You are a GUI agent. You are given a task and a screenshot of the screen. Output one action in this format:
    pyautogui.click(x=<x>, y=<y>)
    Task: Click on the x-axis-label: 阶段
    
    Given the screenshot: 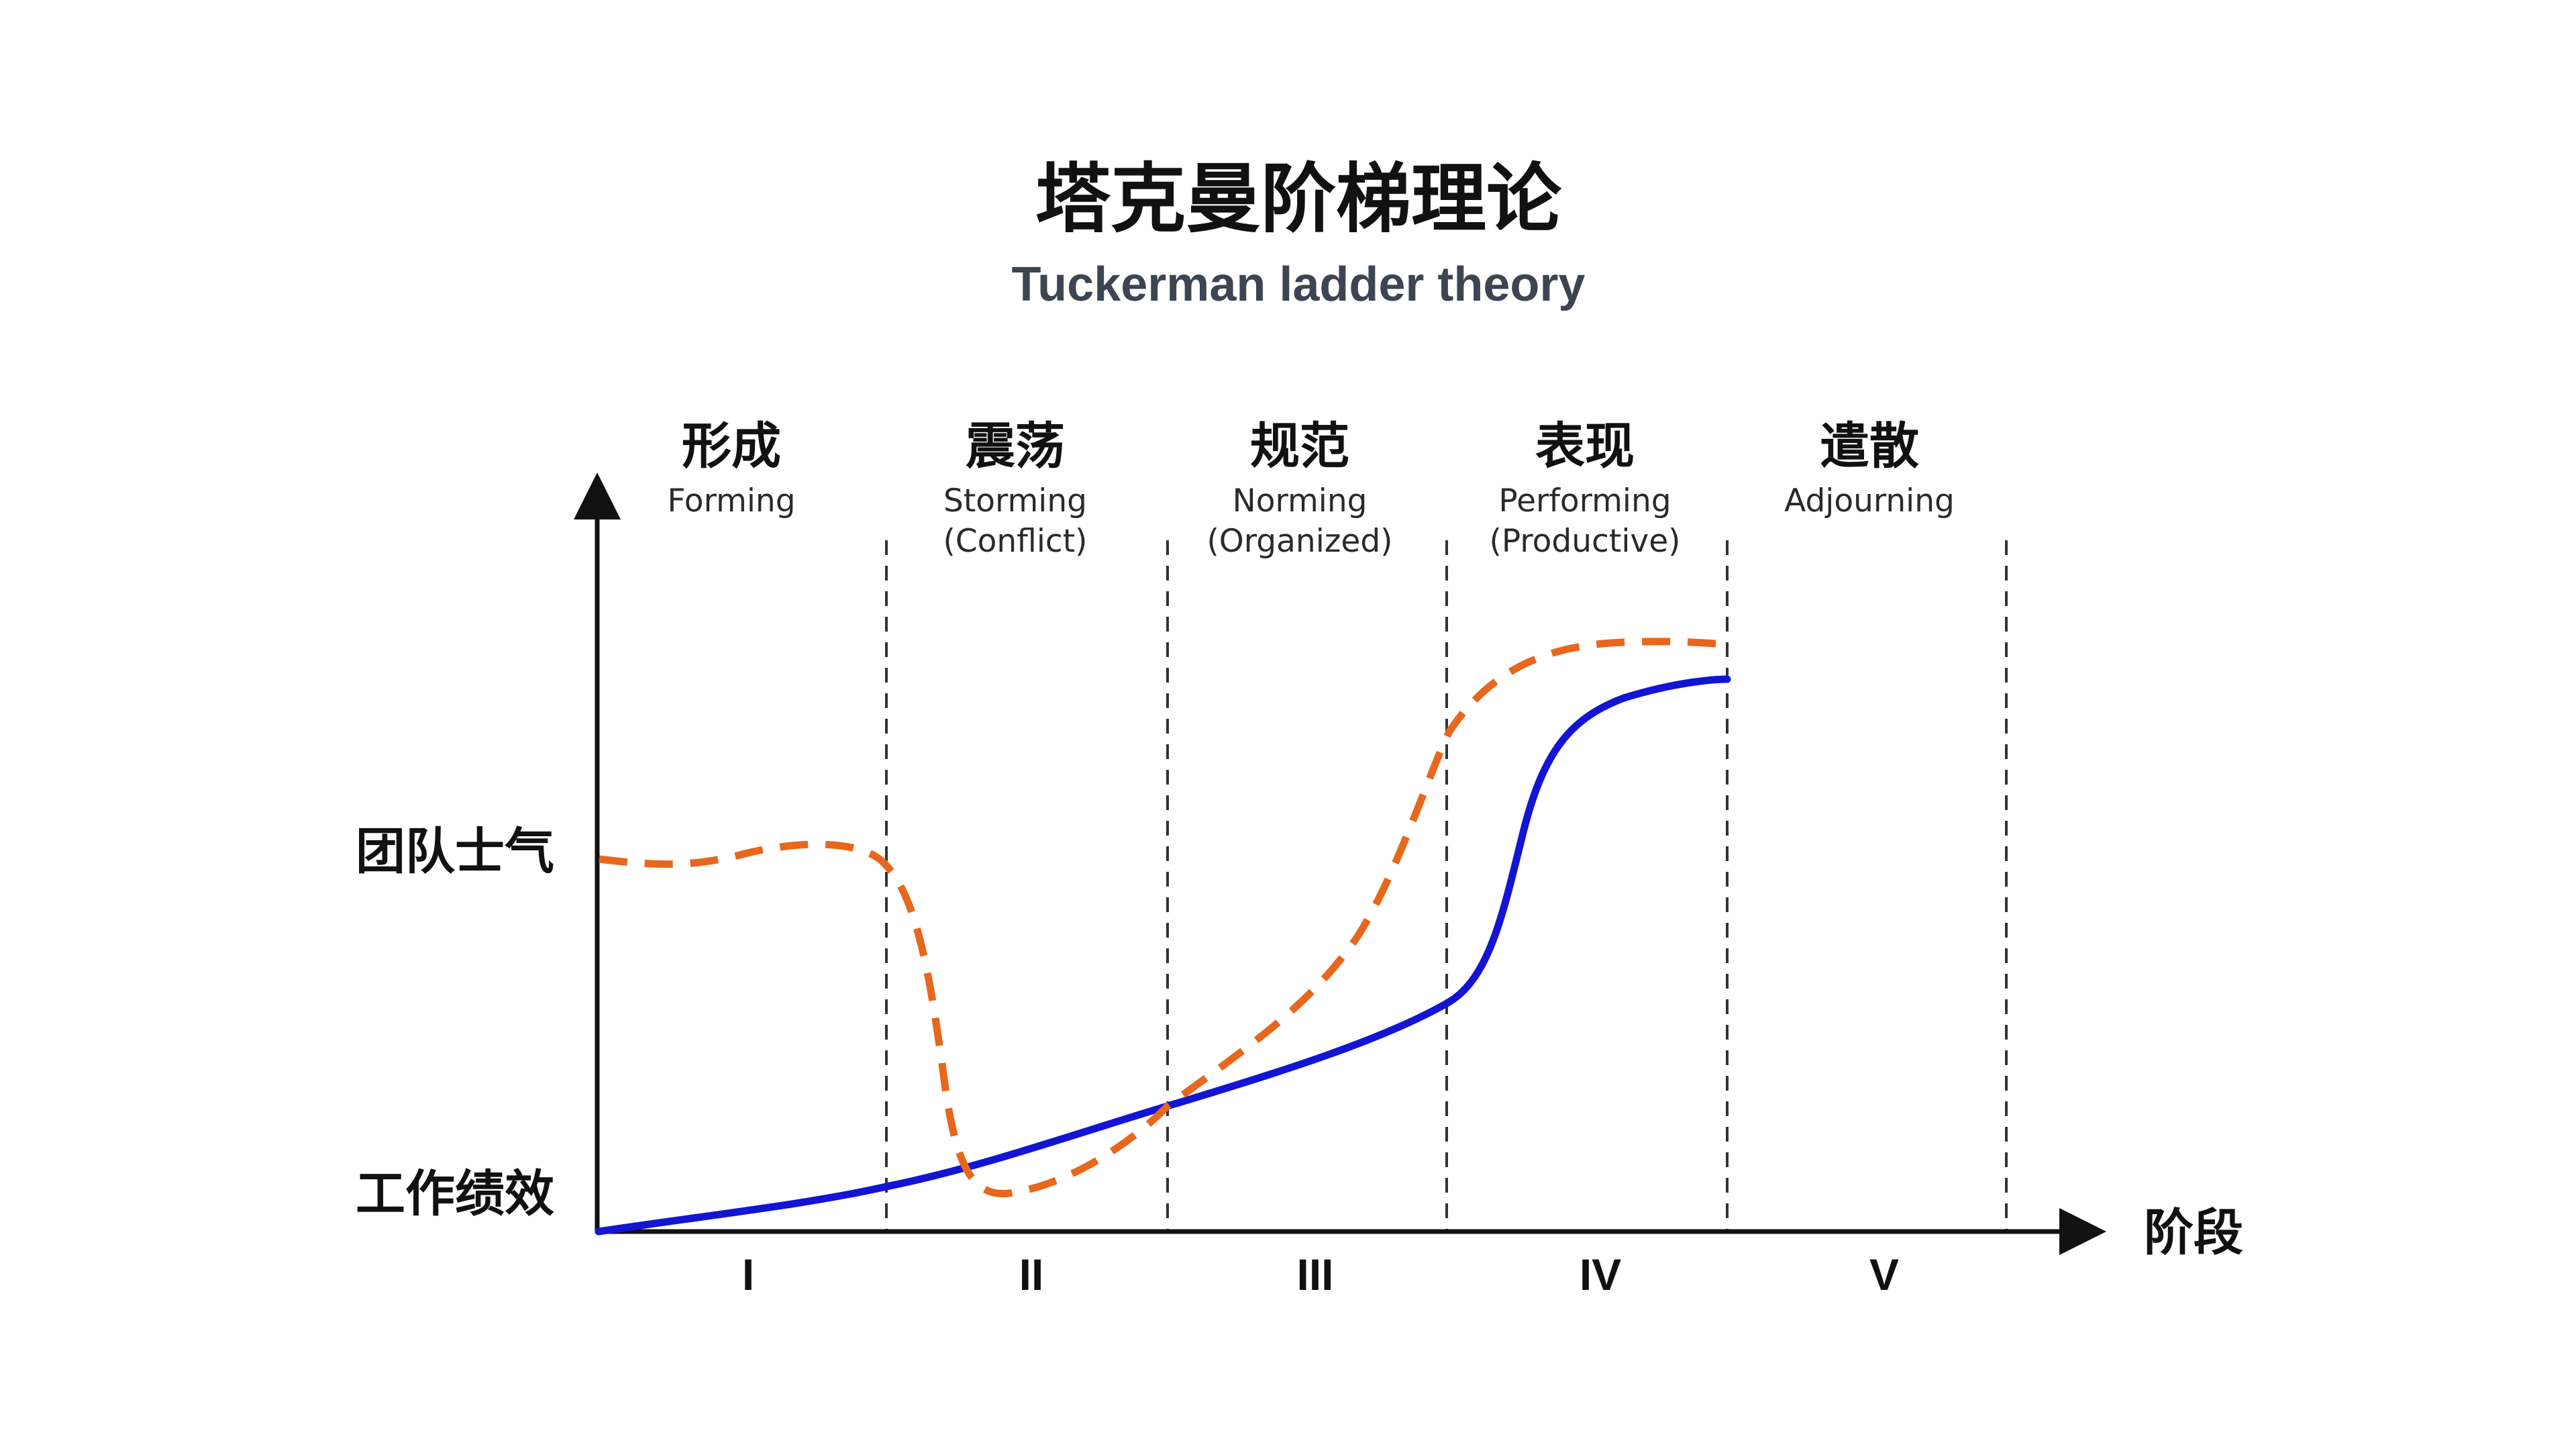 What is the action you would take?
    pyautogui.click(x=2193, y=1233)
    